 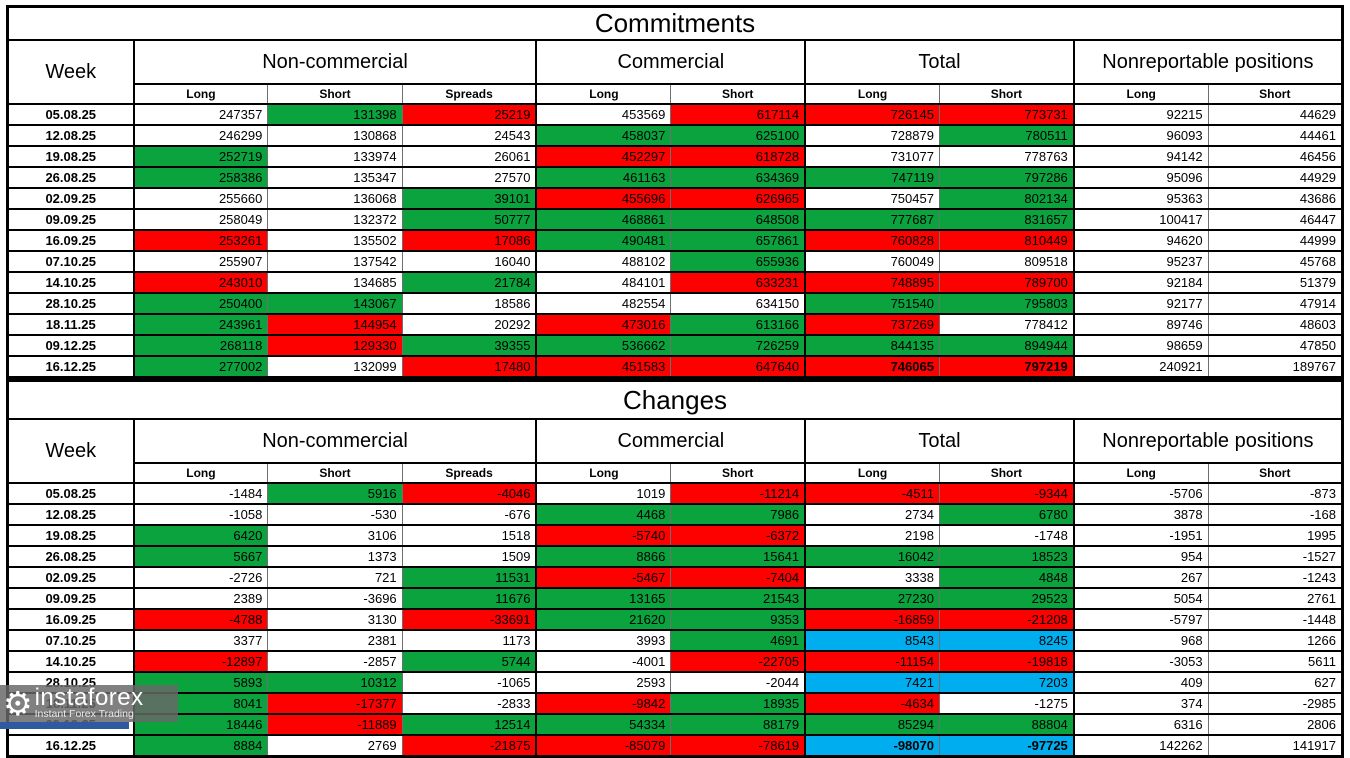 I want to click on week-cell: 14.10.25, so click(x=70, y=661).